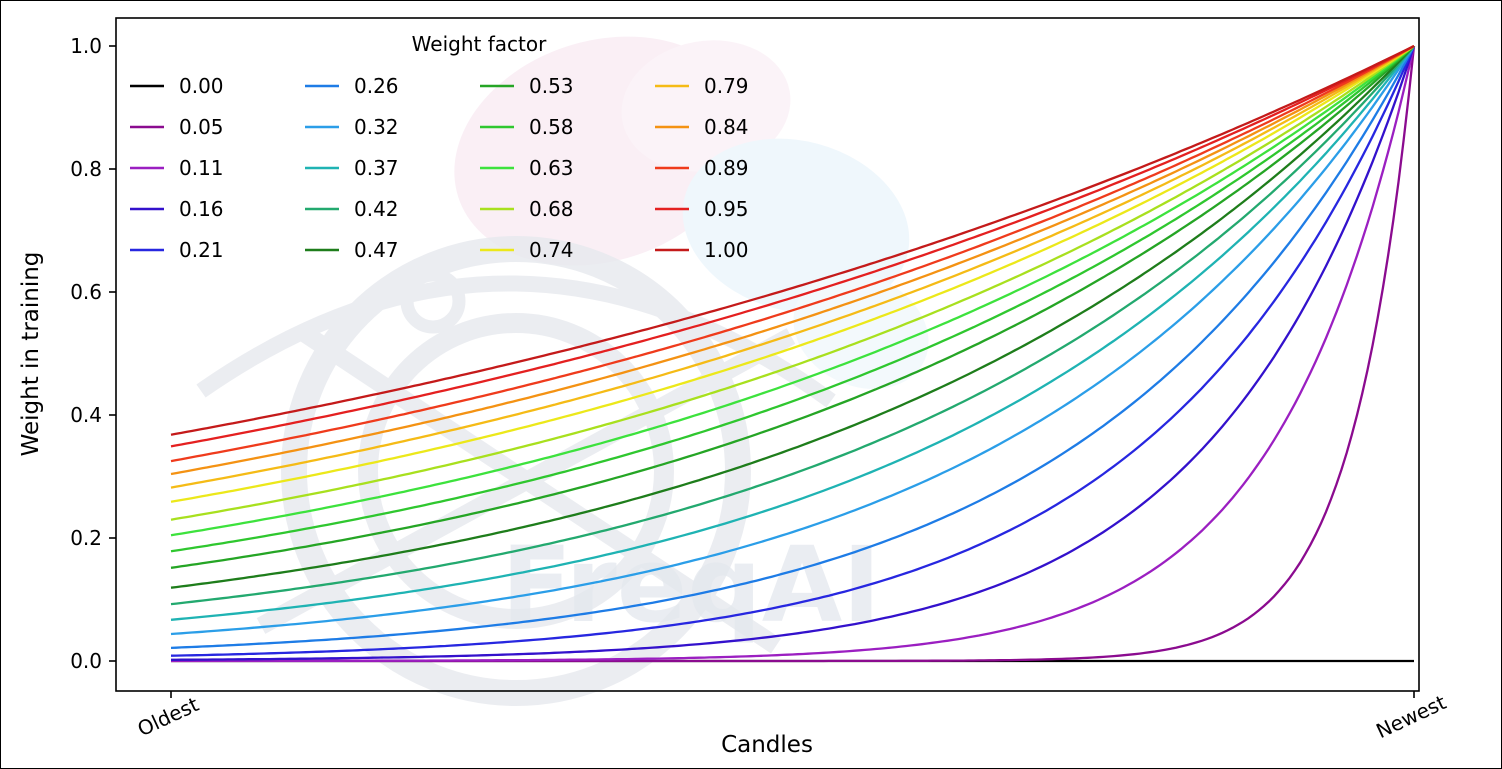 The image size is (1502, 769). What do you see at coordinates (726, 208) in the screenshot?
I see `legend-label: 0.95` at bounding box center [726, 208].